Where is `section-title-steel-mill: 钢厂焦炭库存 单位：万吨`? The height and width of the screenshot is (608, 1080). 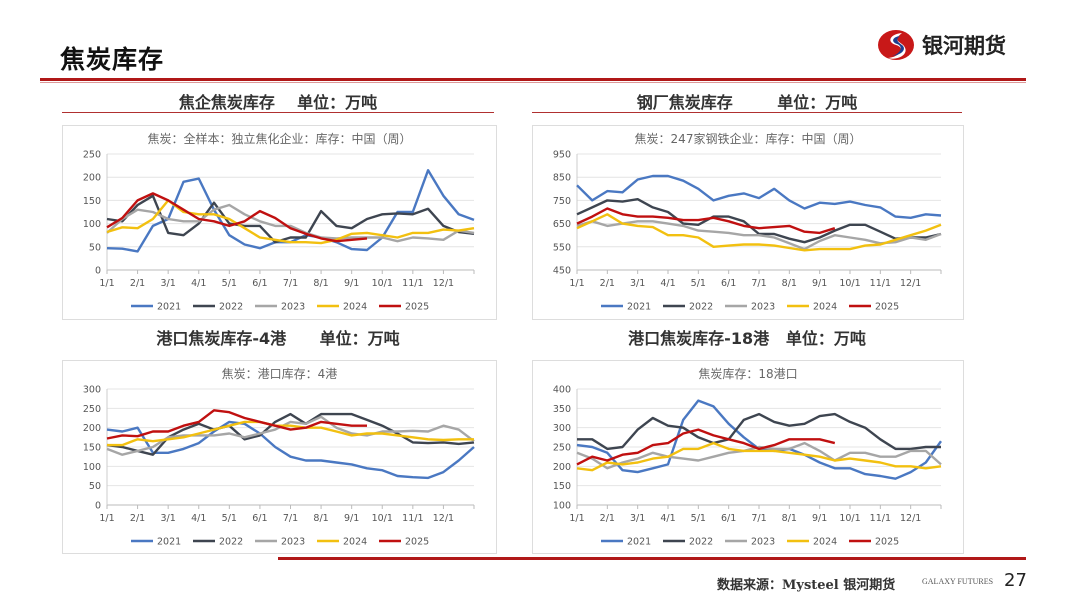
section-title-steel-mill: 钢厂焦炭库存 单位：万吨 is located at coordinates (747, 101).